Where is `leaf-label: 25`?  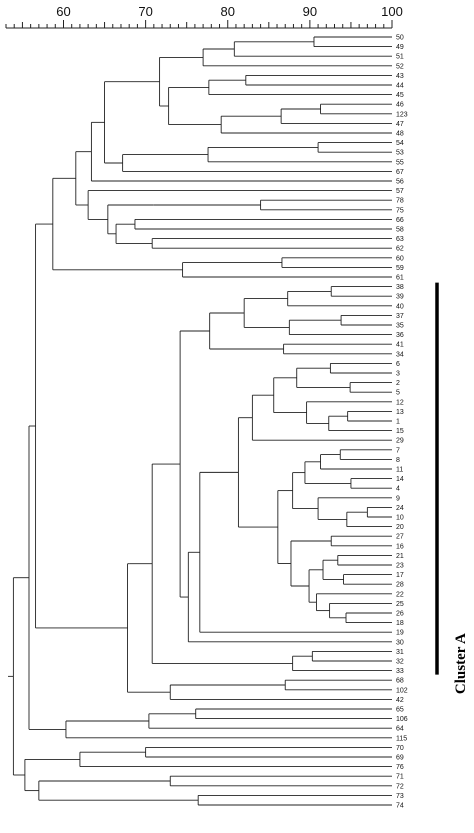 leaf-label: 25 is located at coordinates (400, 604).